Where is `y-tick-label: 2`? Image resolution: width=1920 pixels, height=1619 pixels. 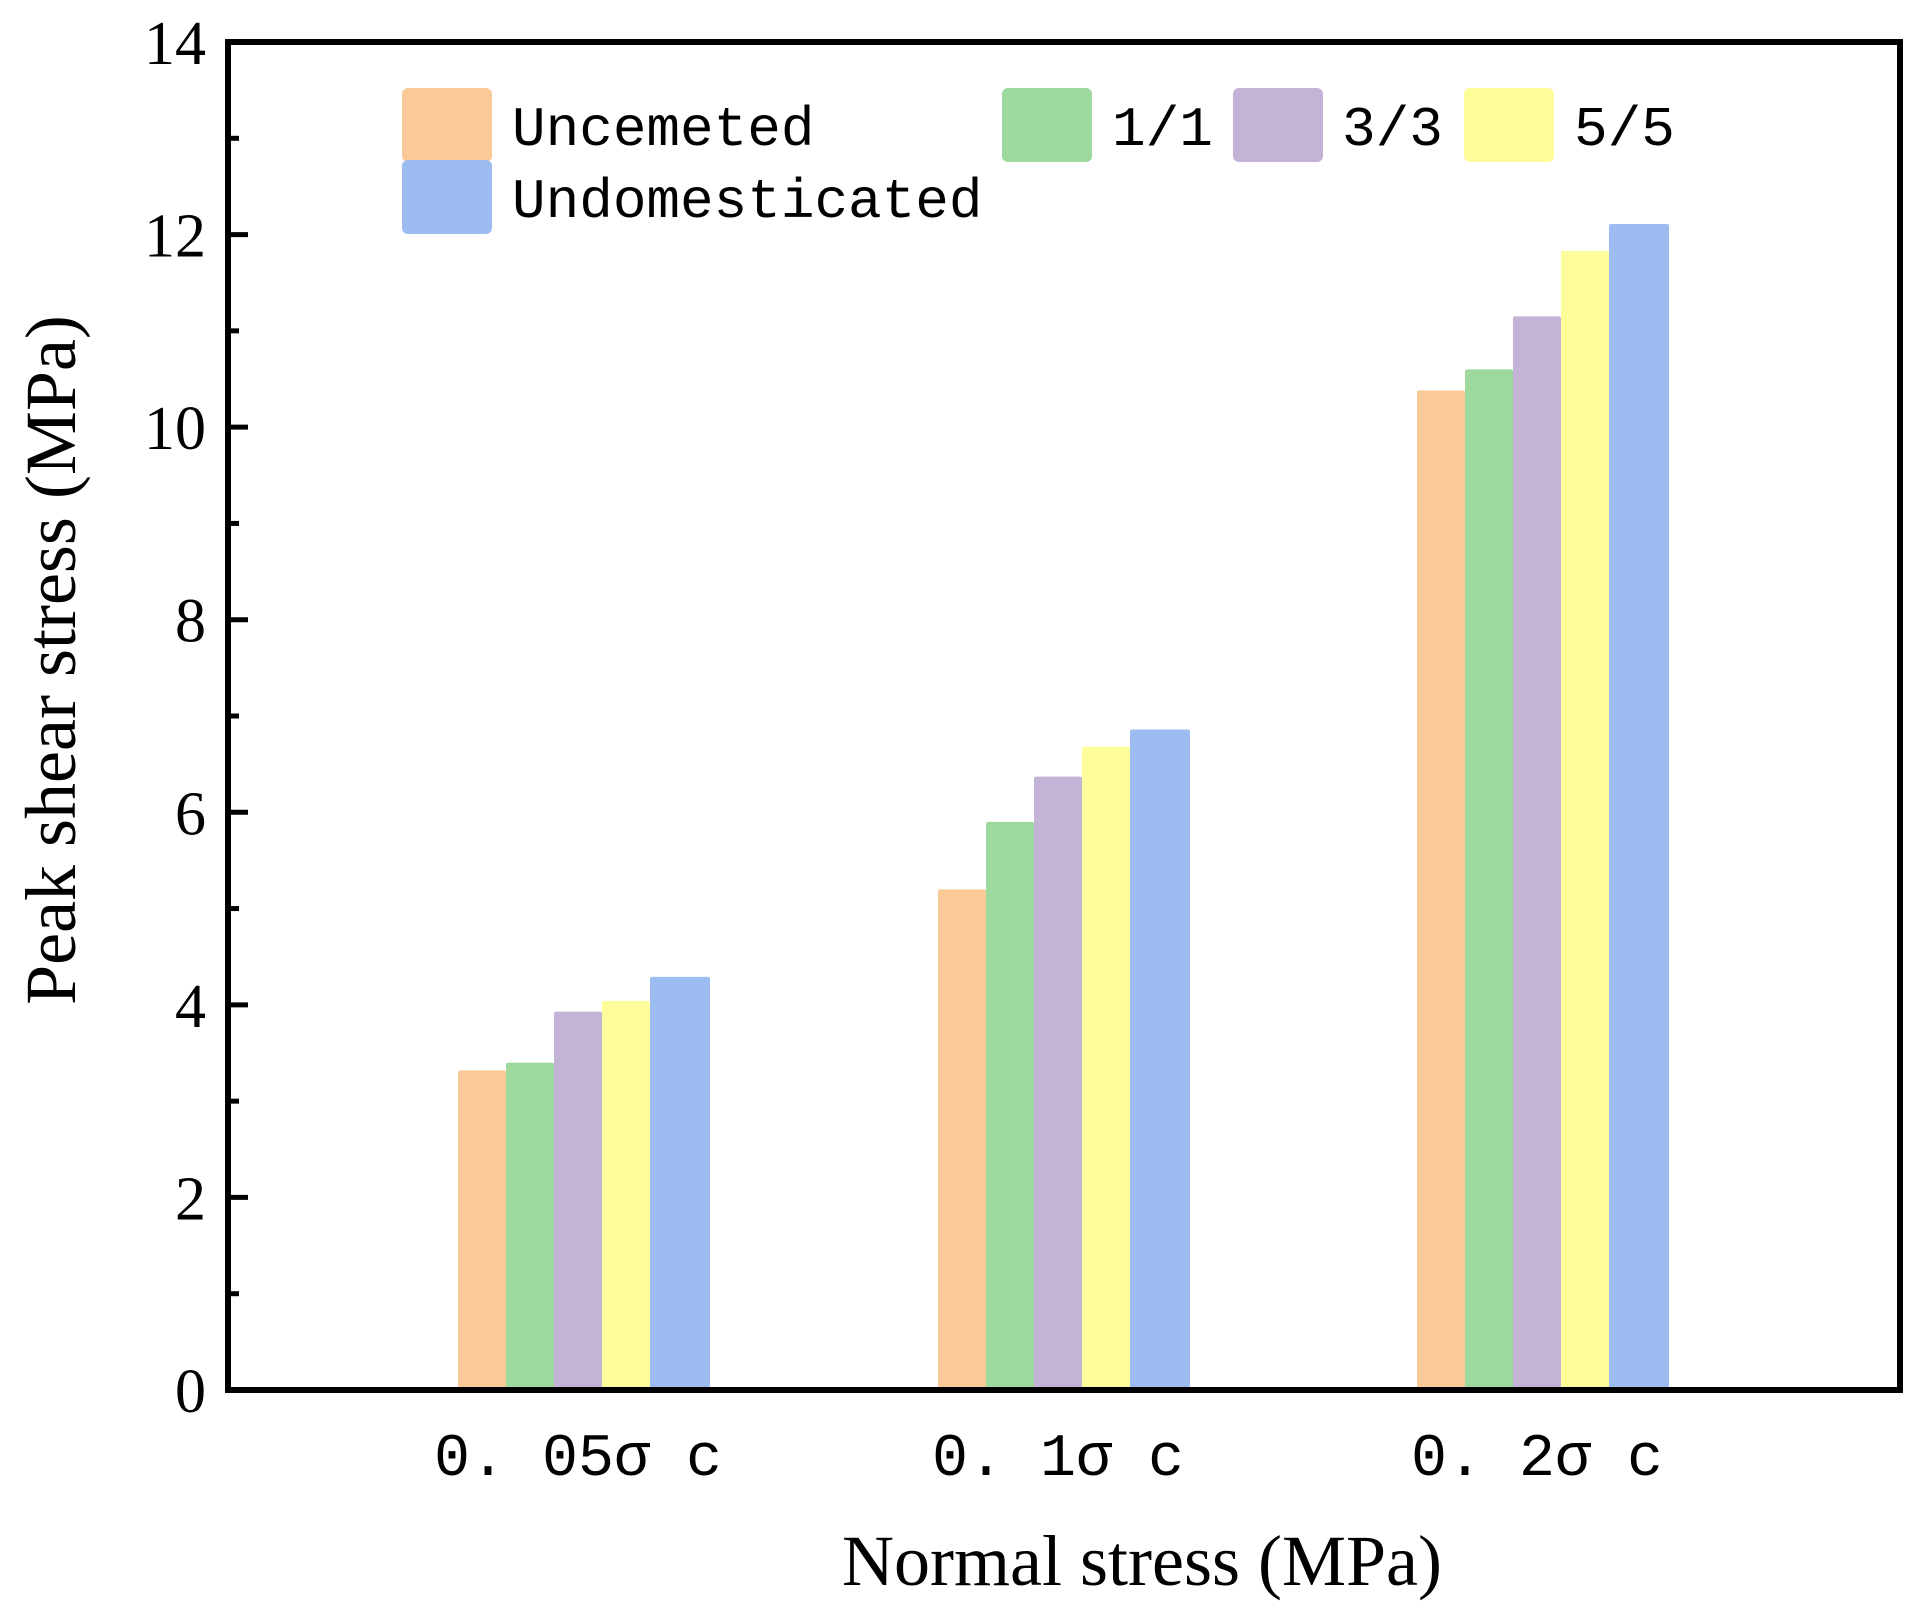
y-tick-label: 2 is located at coordinates (190, 1199).